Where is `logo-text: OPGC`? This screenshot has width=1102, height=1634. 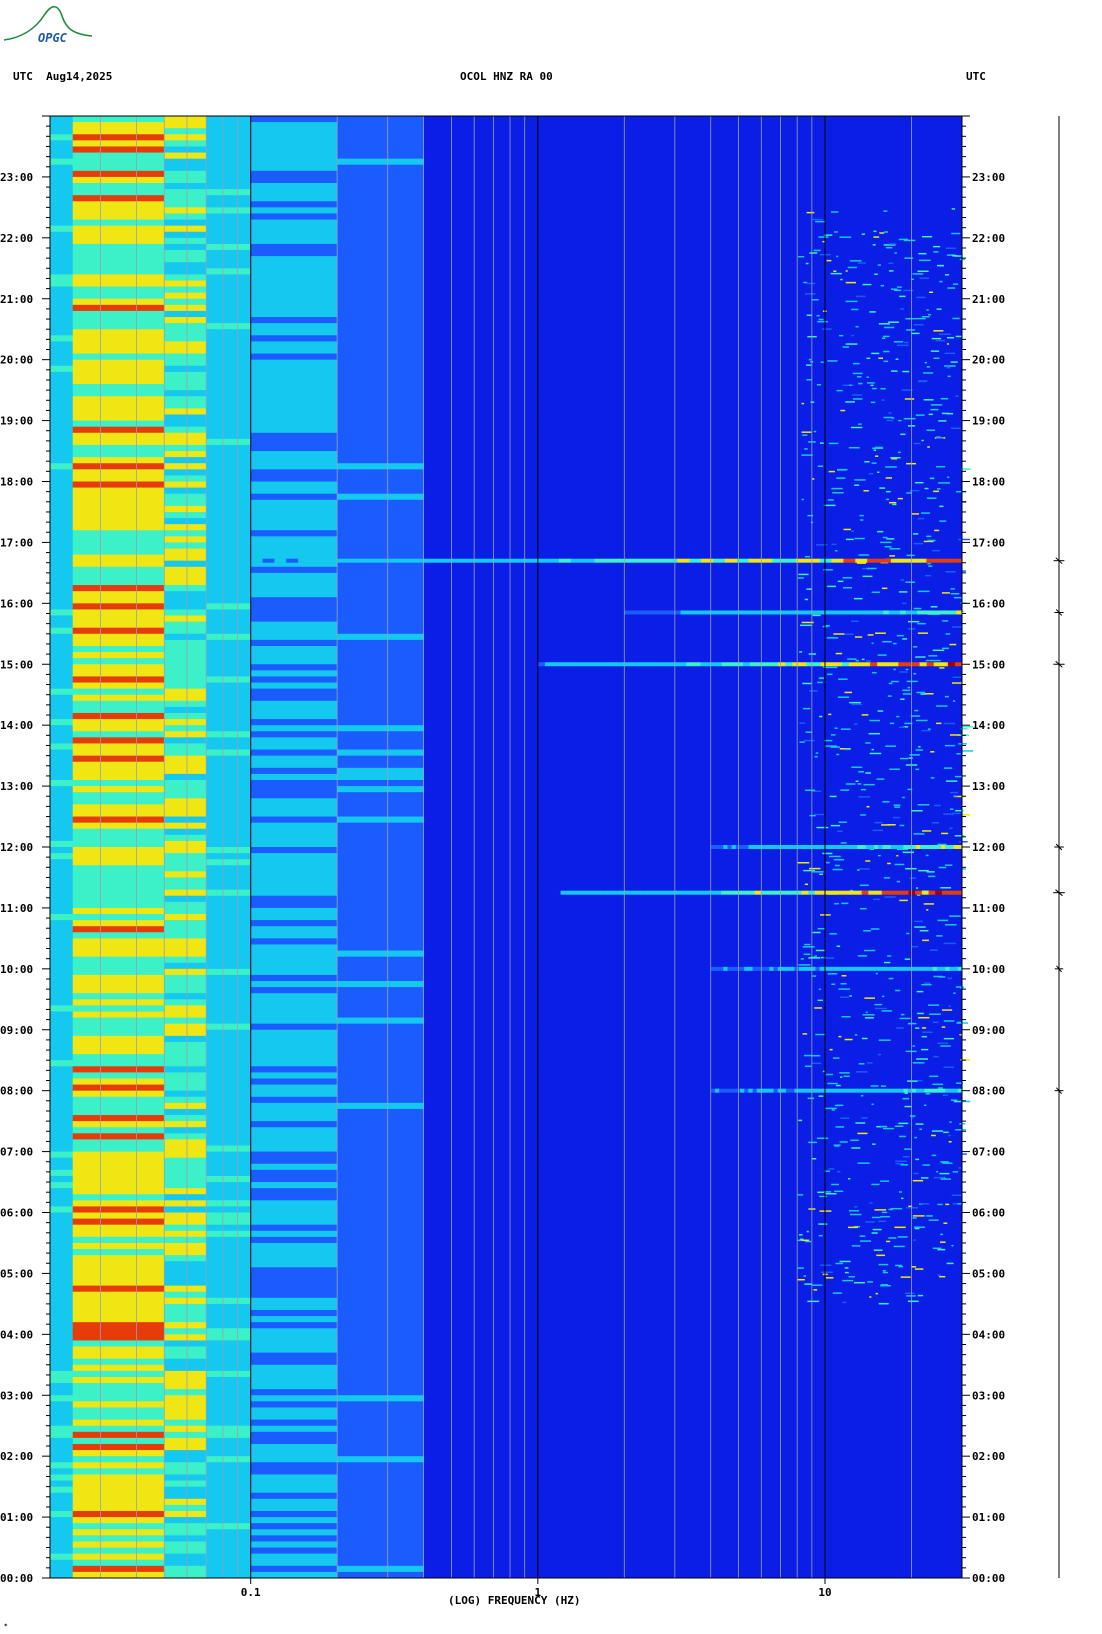
logo-text: OPGC is located at coordinates (53, 38).